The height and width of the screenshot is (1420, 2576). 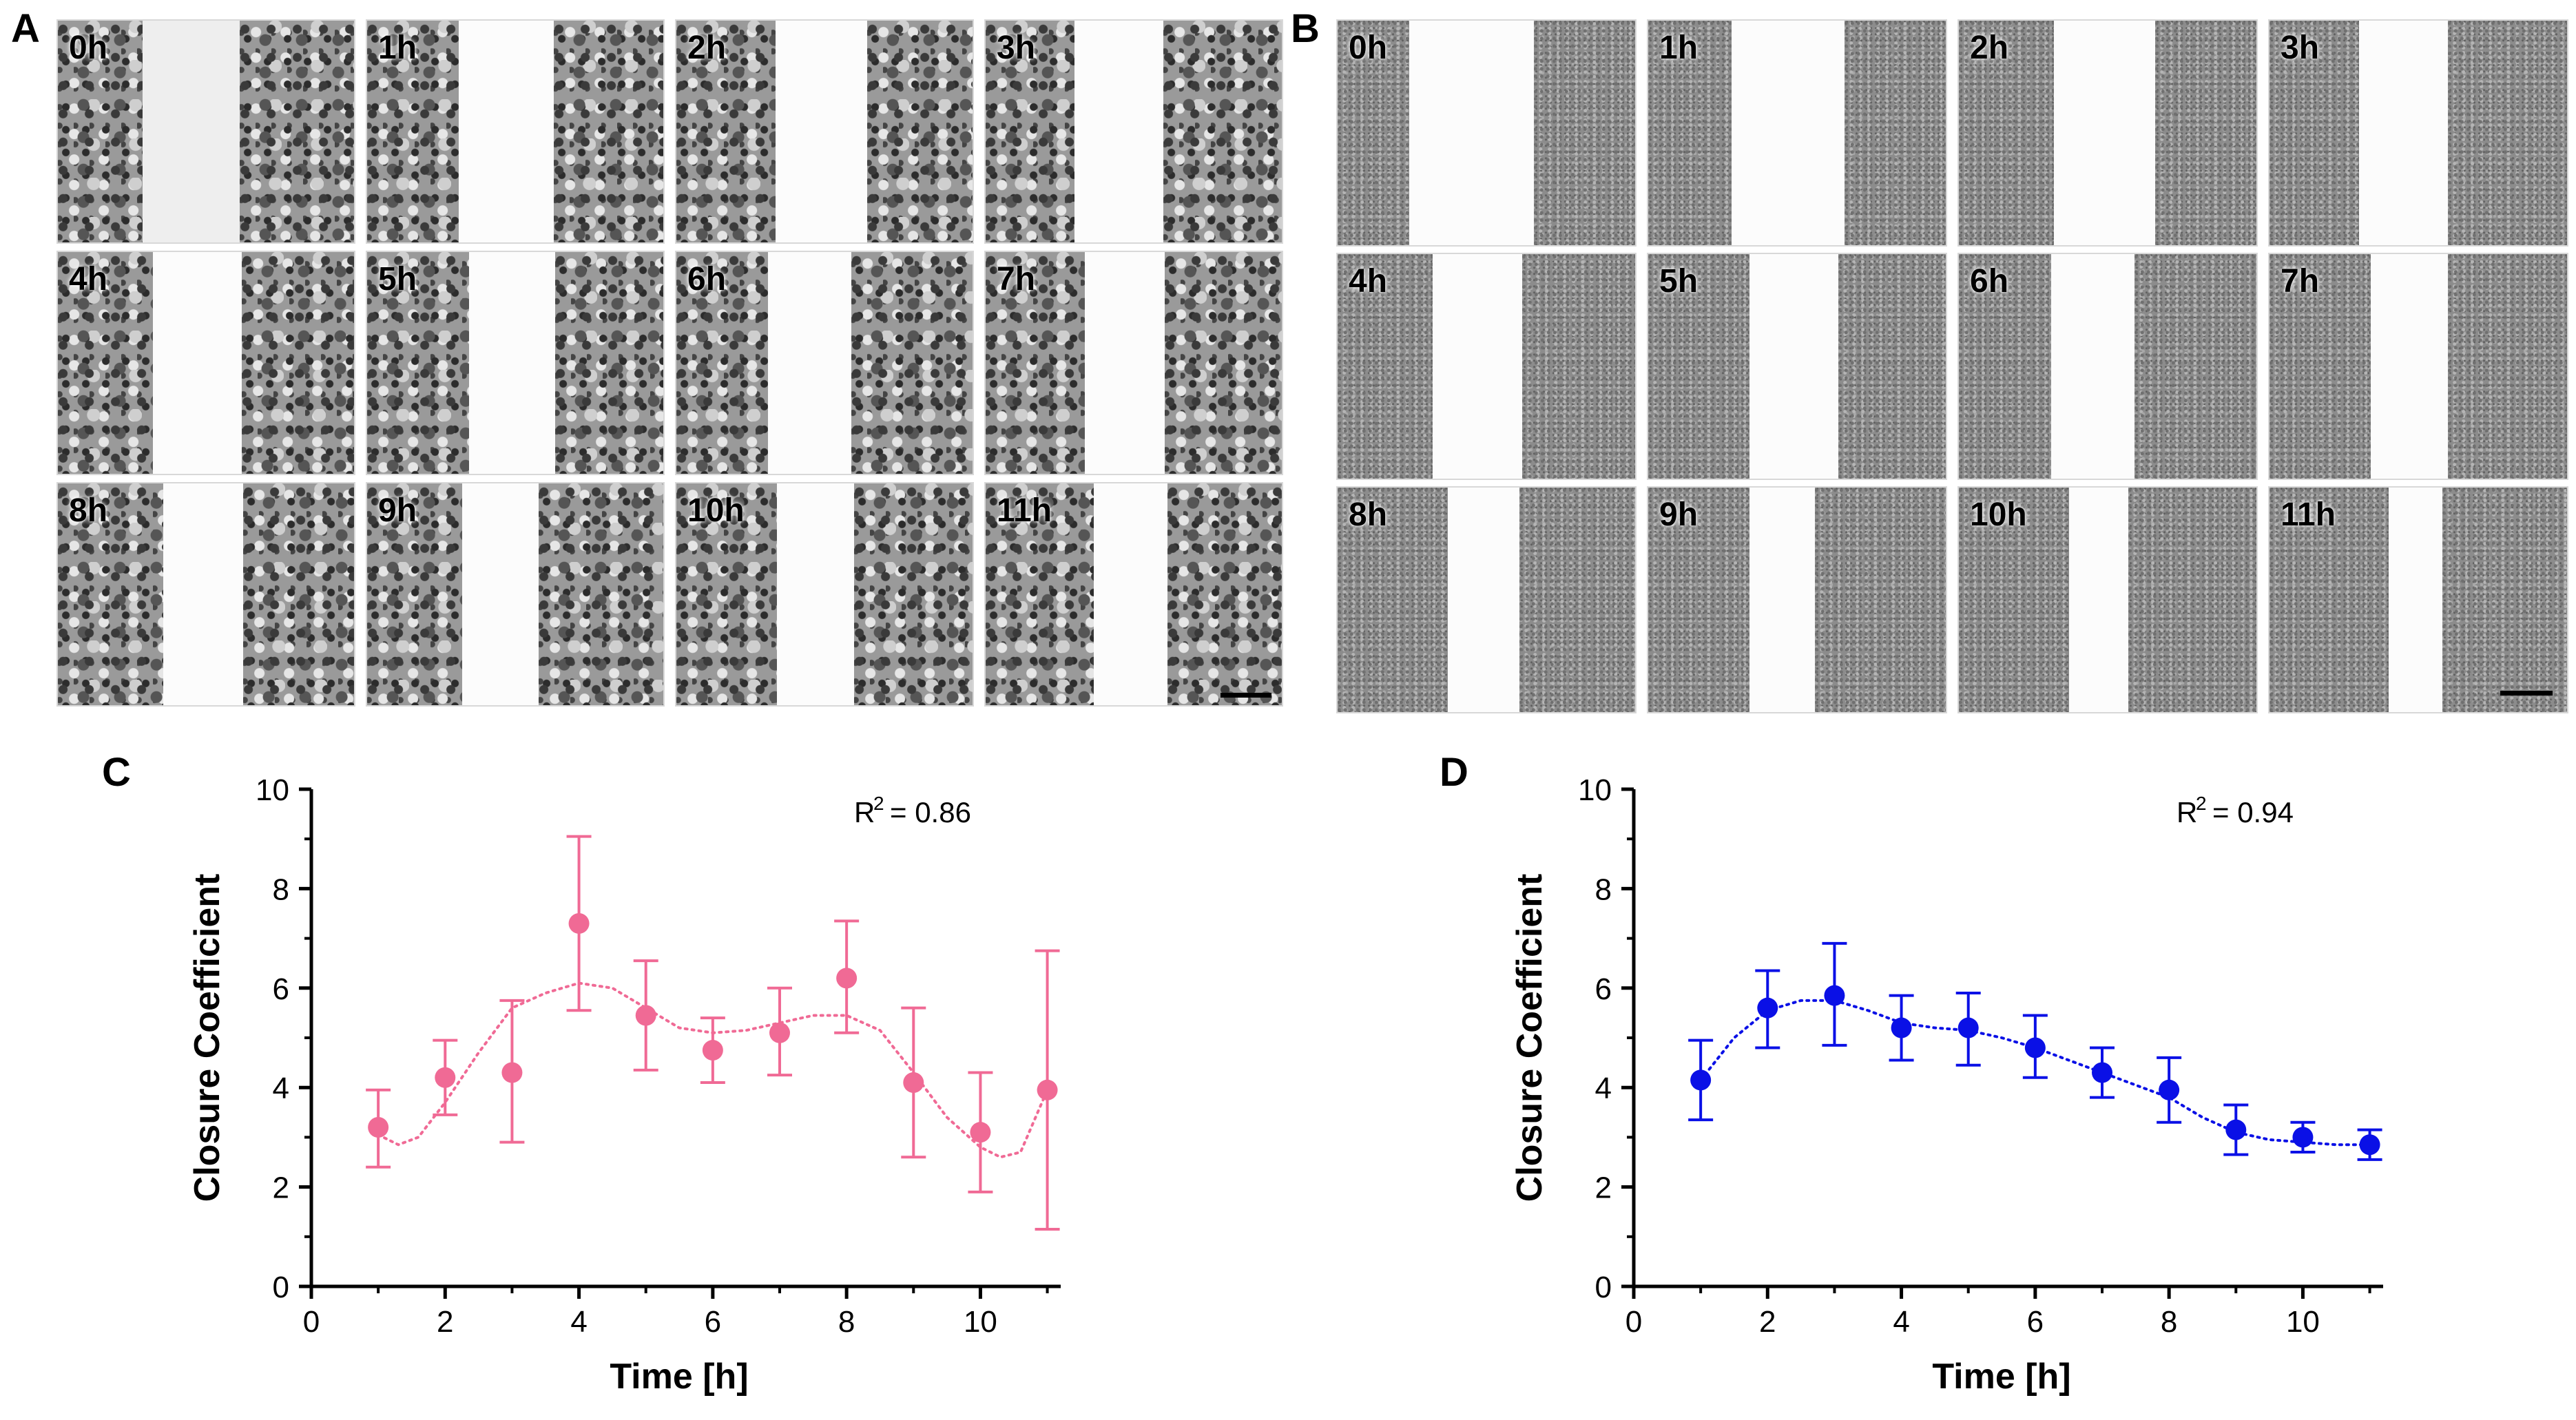 I want to click on panel-label-b: B, so click(x=1305, y=28).